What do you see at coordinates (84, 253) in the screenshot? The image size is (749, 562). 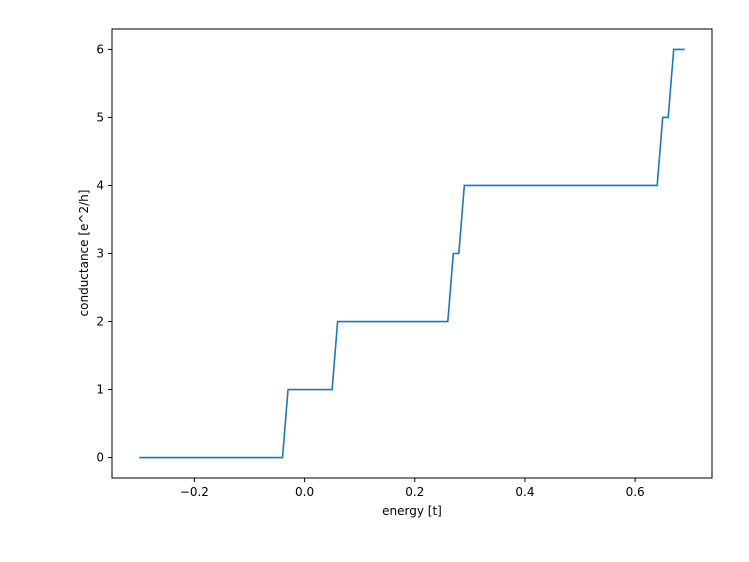 I see `y-axis-label: conductance [e^2/h]` at bounding box center [84, 253].